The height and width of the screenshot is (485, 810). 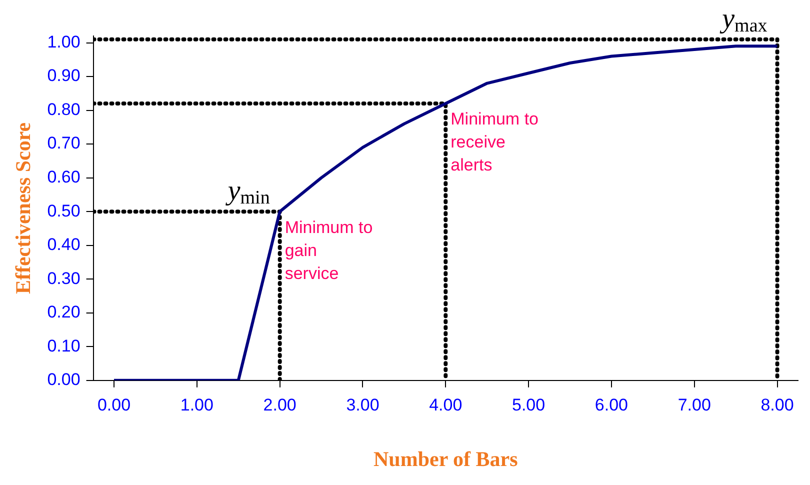 What do you see at coordinates (445, 404) in the screenshot?
I see `x-tick-label: 4.00` at bounding box center [445, 404].